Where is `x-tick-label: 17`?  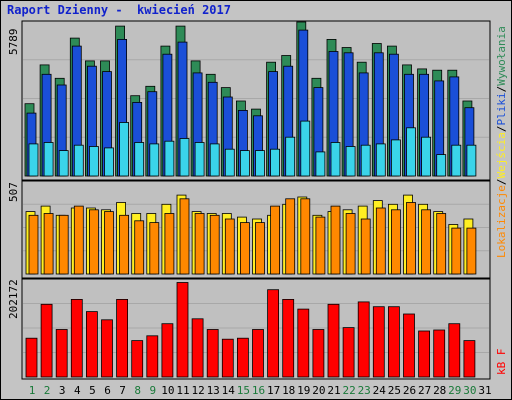 x-tick-label: 17 is located at coordinates (273, 390).